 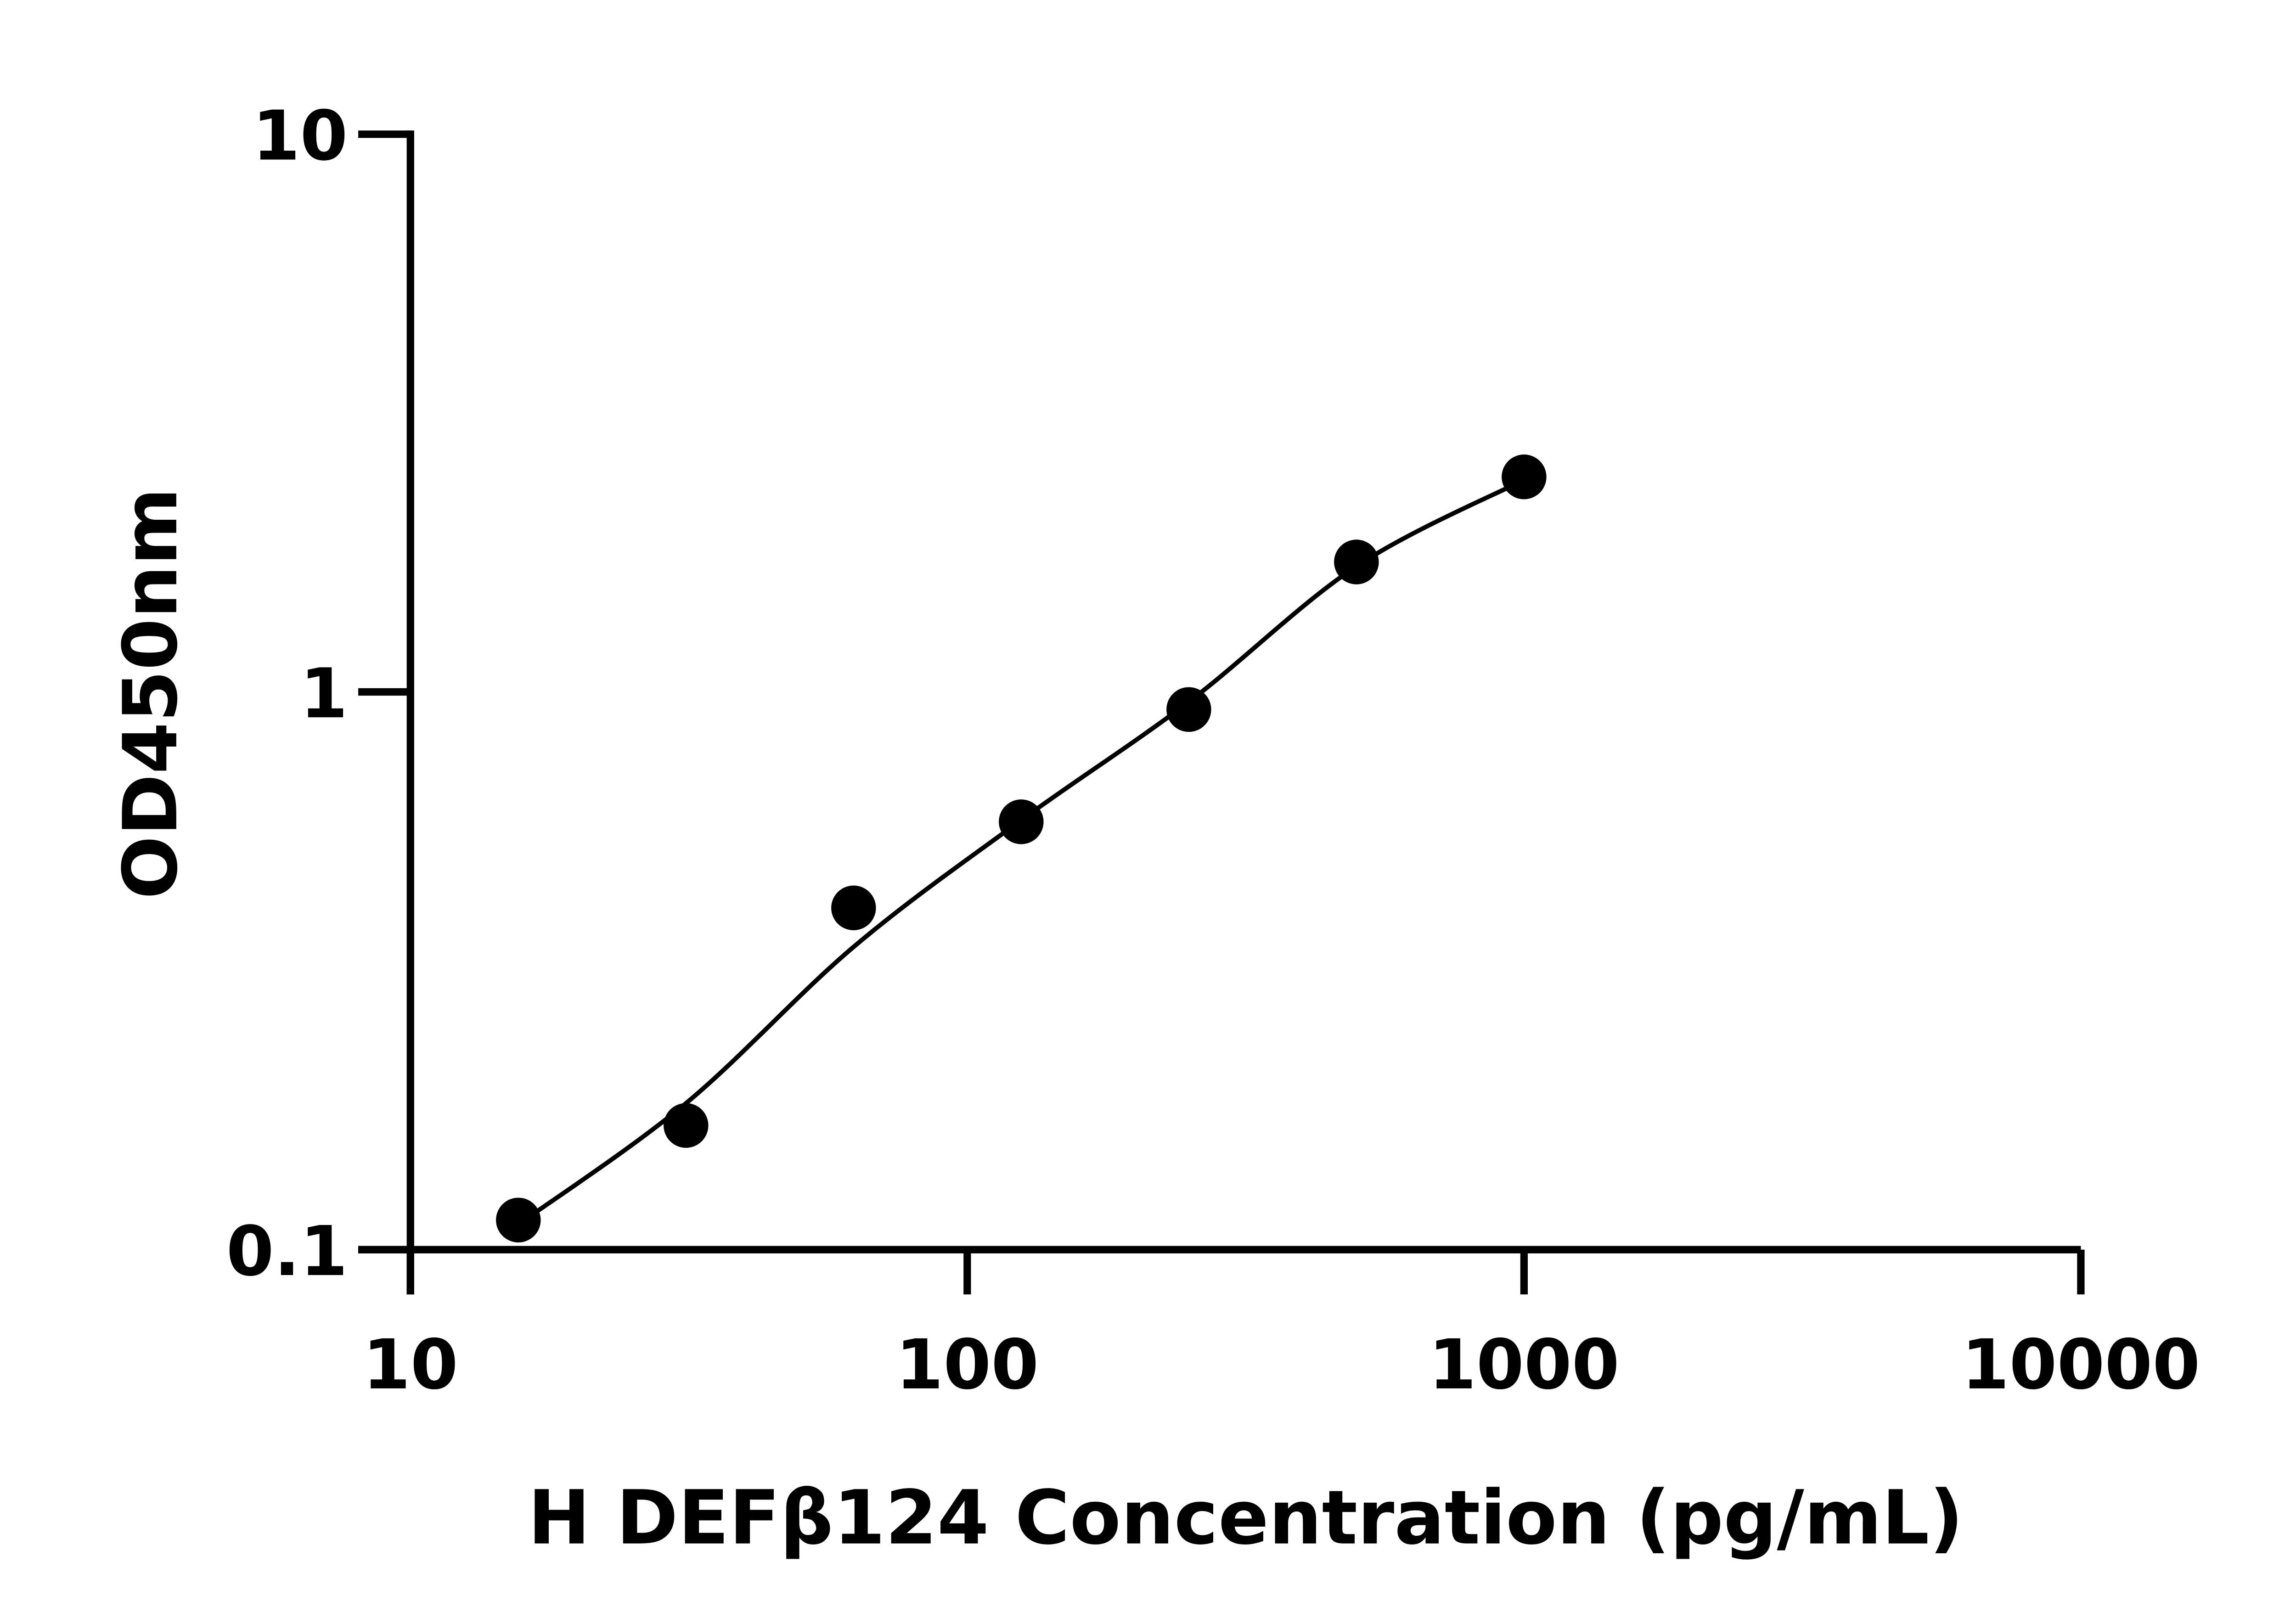 What do you see at coordinates (287, 1252) in the screenshot?
I see `y-tick-label: 0.1` at bounding box center [287, 1252].